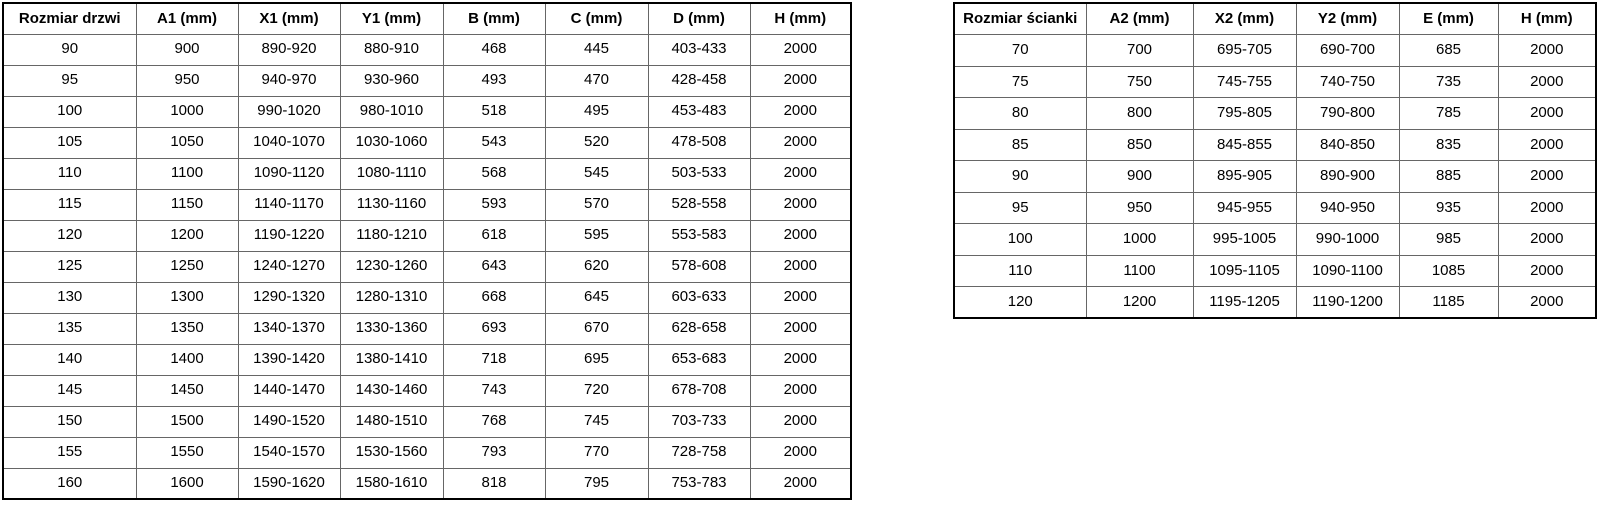 Image resolution: width=1600 pixels, height=514 pixels. What do you see at coordinates (699, 452) in the screenshot?
I see `table-cell: 728-758` at bounding box center [699, 452].